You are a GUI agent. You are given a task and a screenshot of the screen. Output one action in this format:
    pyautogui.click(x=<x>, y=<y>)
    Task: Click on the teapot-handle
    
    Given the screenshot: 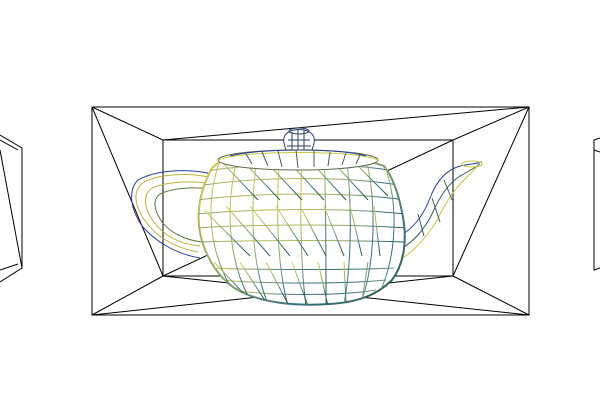 What is the action you would take?
    pyautogui.click(x=172, y=214)
    